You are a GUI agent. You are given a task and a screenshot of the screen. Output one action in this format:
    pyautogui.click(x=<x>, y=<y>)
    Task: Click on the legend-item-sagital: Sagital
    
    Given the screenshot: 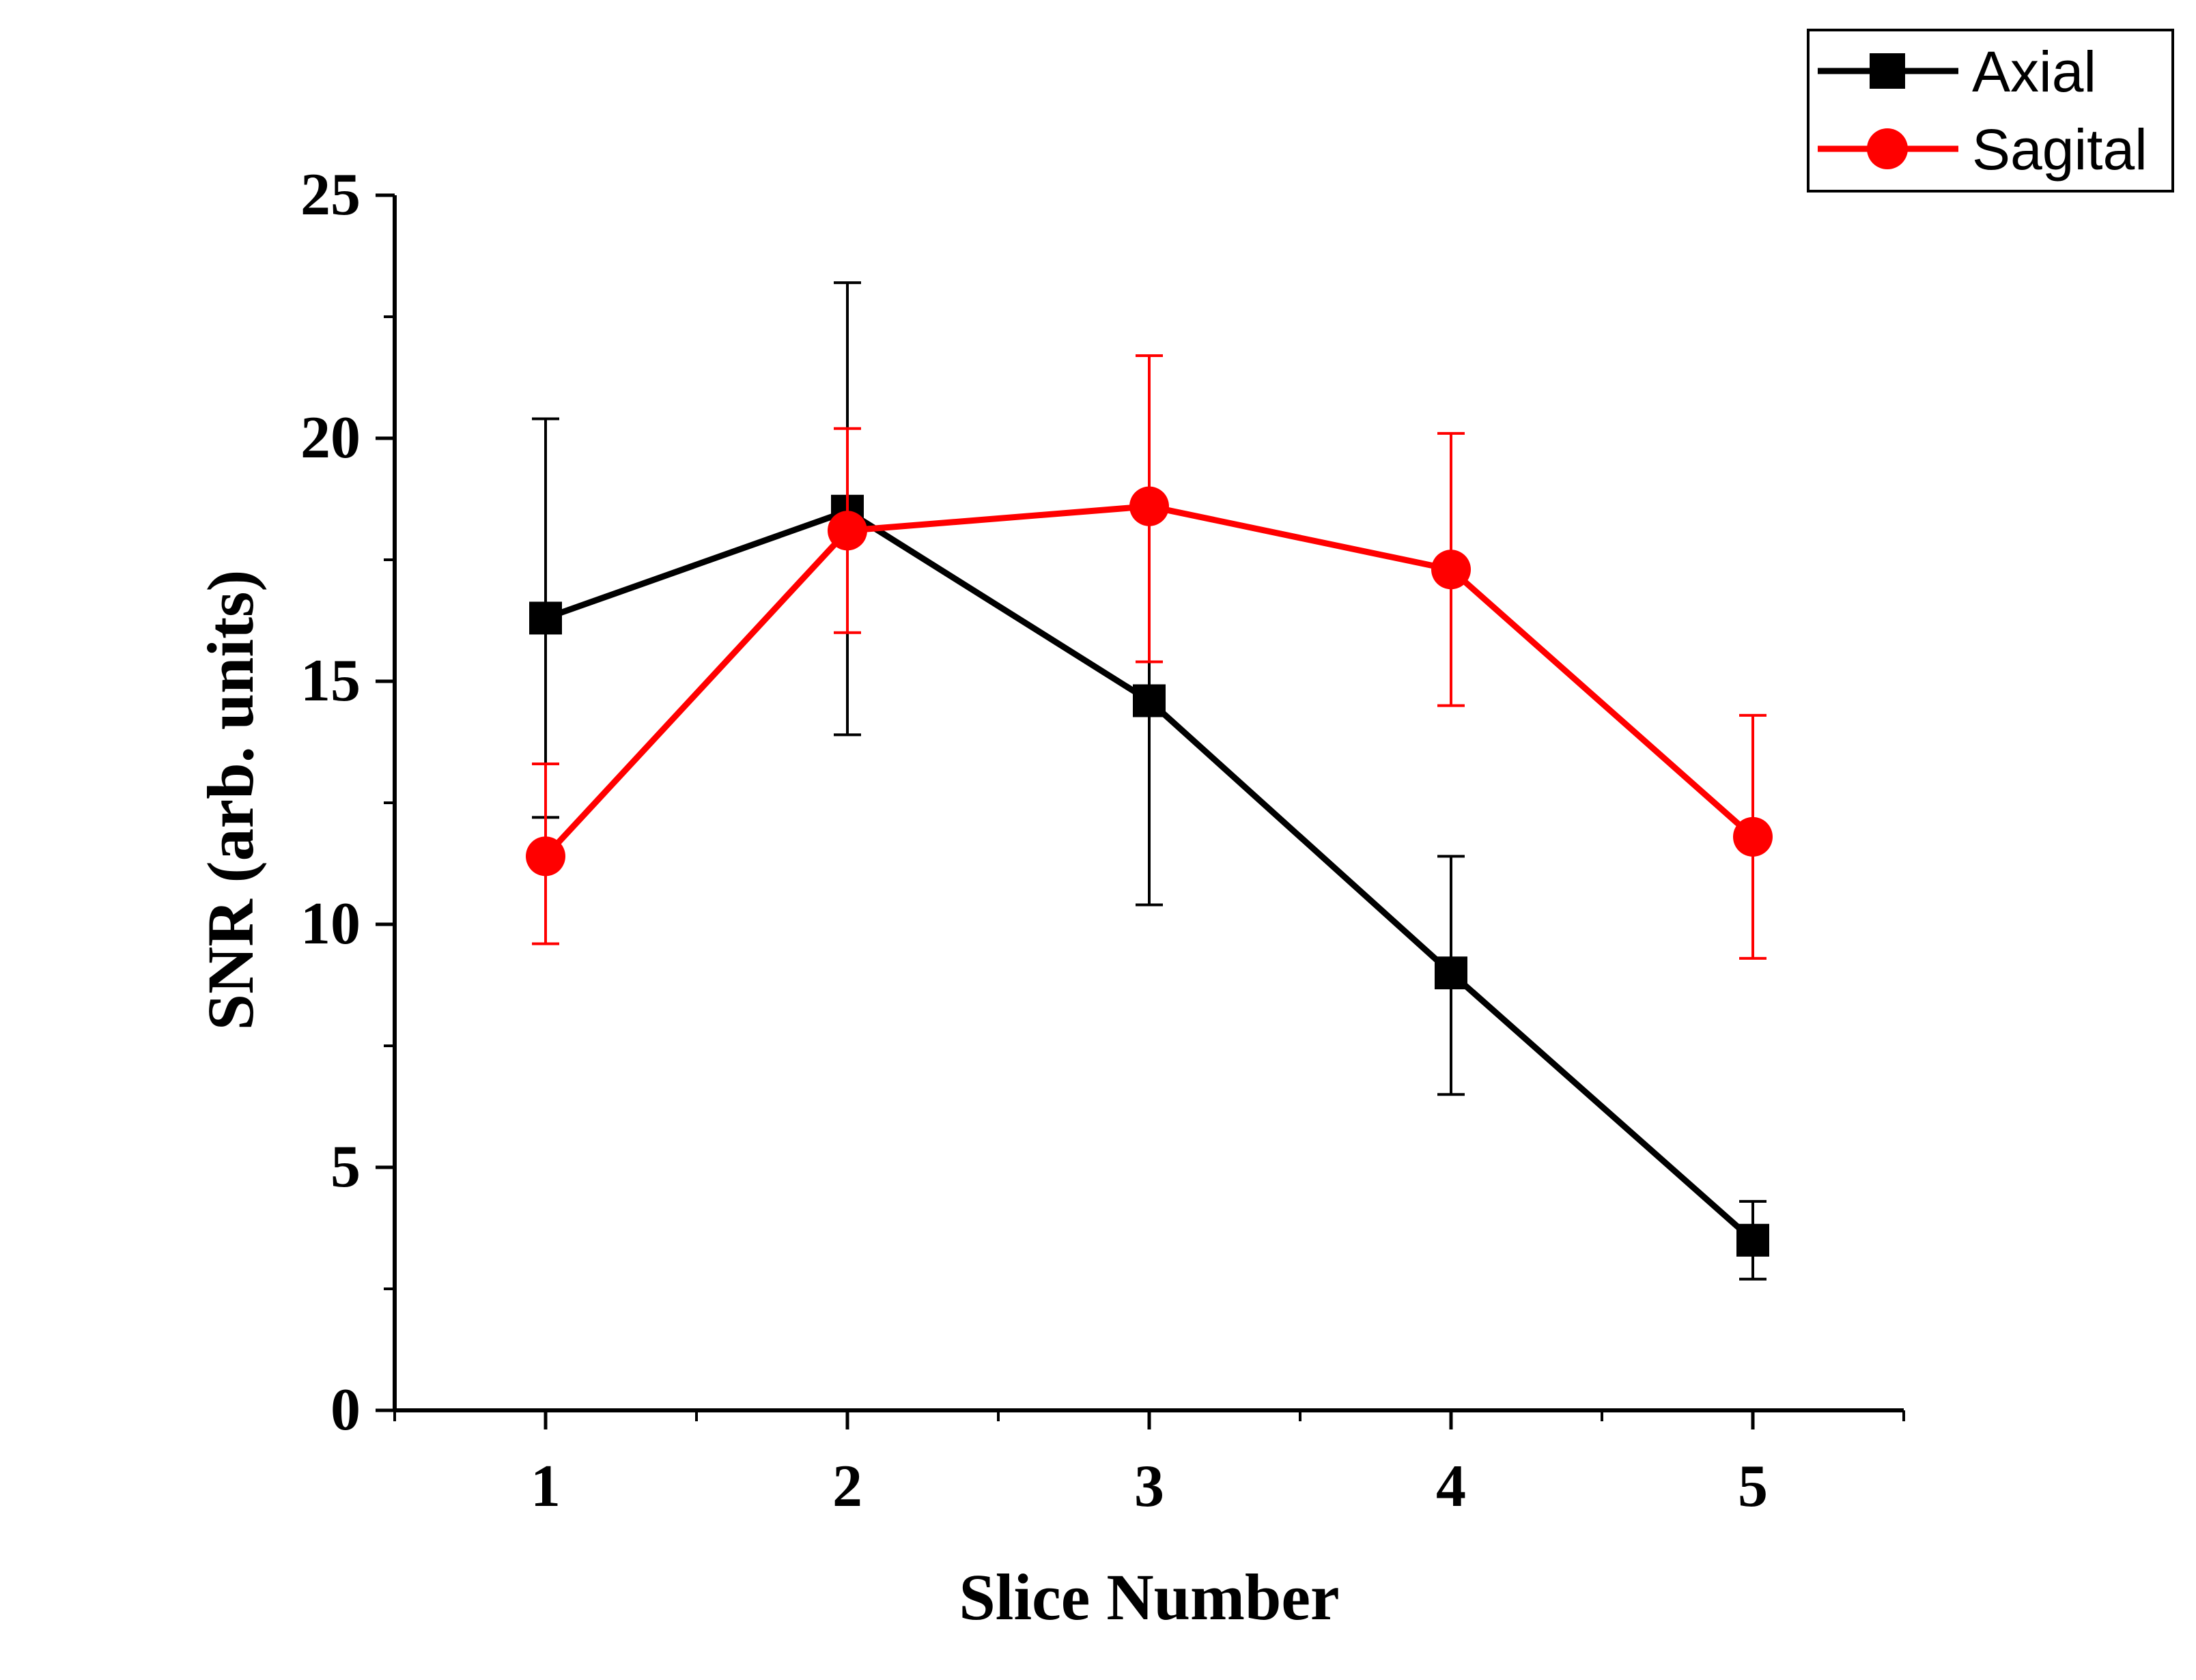 What is the action you would take?
    pyautogui.click(x=1983, y=149)
    